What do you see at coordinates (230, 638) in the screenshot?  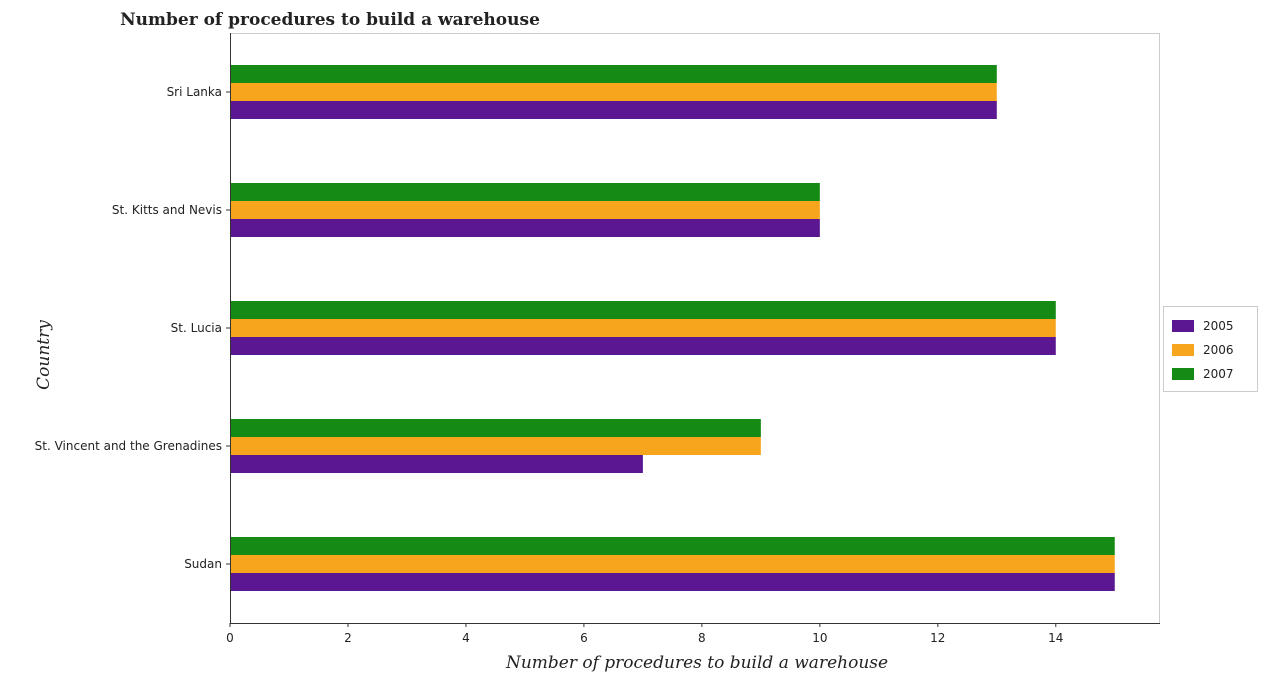 I see `x-tick-label: 0` at bounding box center [230, 638].